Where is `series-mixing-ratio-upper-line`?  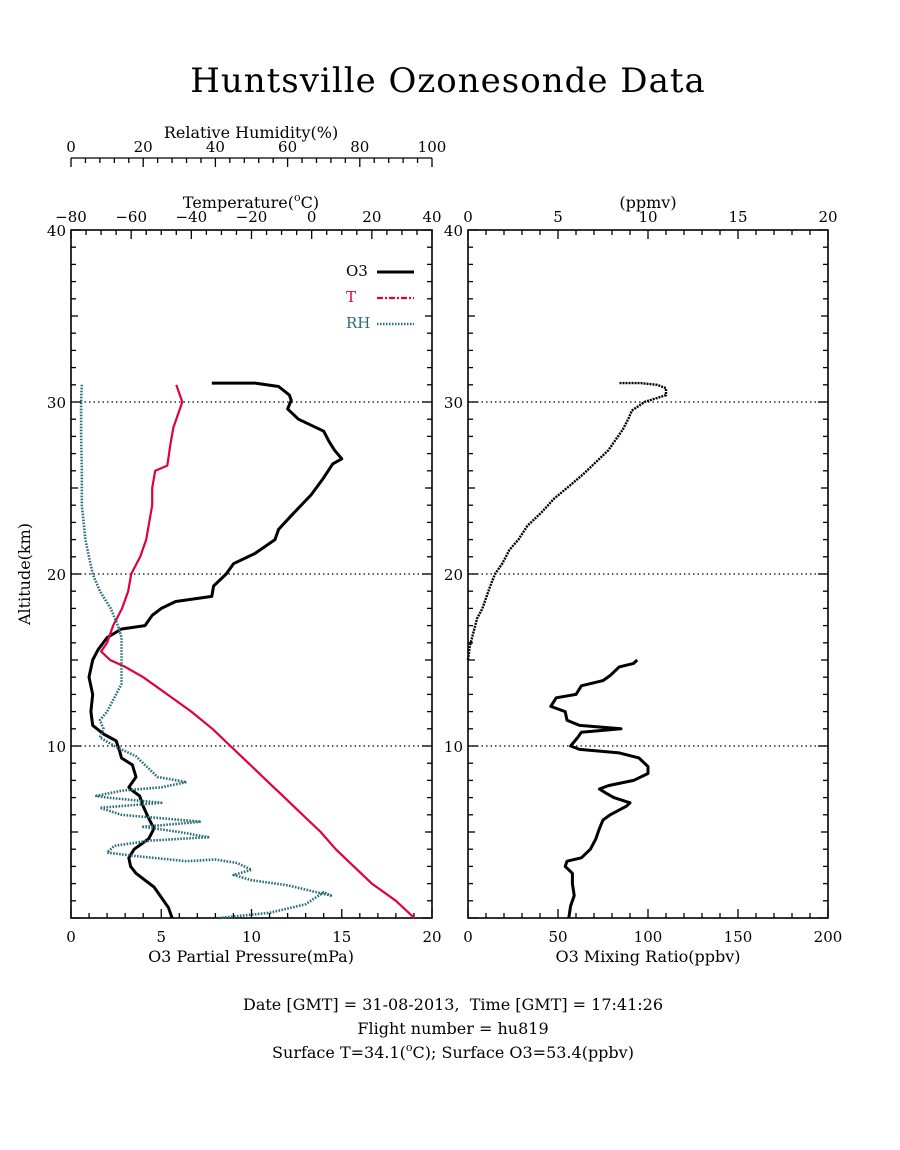
series-mixing-ratio-upper-line is located at coordinates (567, 521).